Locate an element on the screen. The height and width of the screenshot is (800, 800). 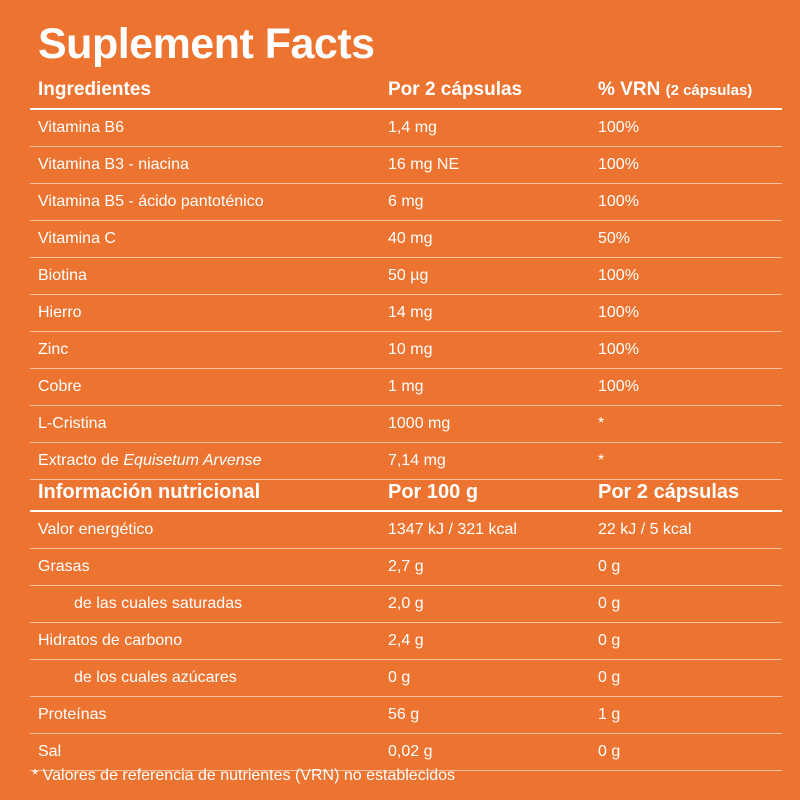
nutrient-per100: 2,7 g is located at coordinates (406, 566).